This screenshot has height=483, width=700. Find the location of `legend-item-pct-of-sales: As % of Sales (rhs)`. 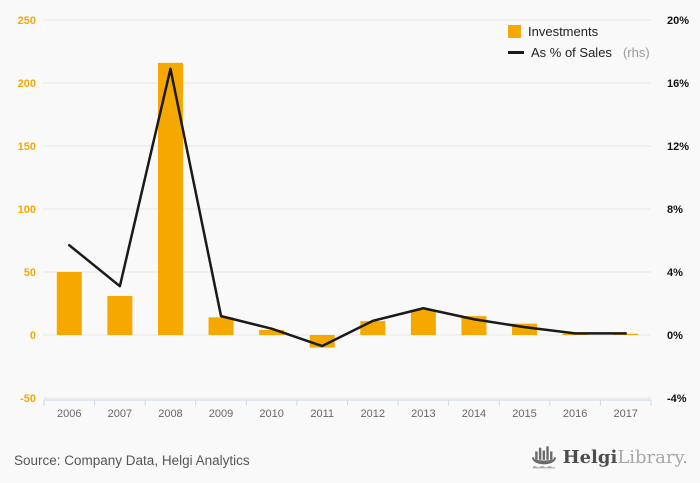

legend-item-pct-of-sales: As % of Sales (rhs) is located at coordinates (579, 52).